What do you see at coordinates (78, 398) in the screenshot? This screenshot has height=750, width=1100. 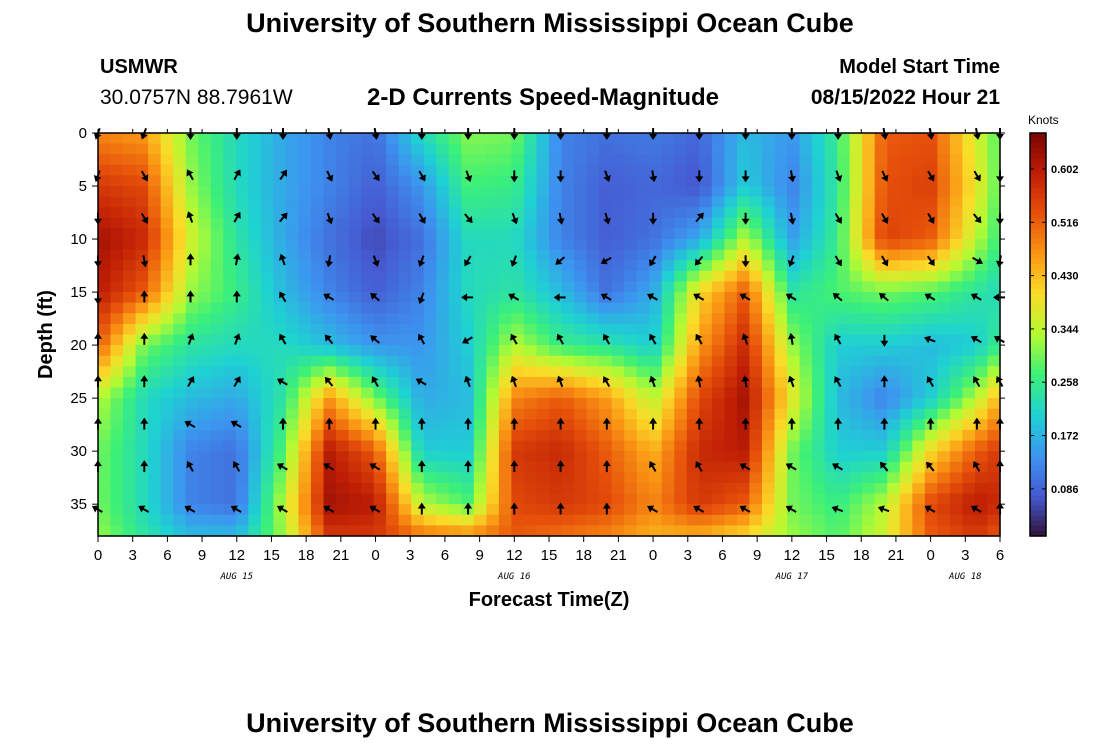 I see `y-tick-label: 25` at bounding box center [78, 398].